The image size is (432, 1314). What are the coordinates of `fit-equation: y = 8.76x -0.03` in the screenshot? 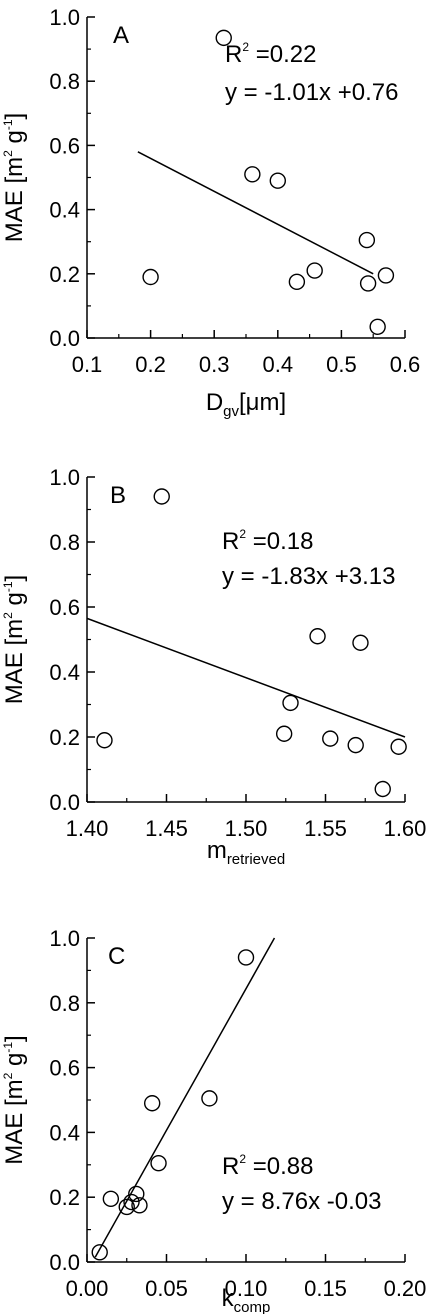 It's located at (301, 1201).